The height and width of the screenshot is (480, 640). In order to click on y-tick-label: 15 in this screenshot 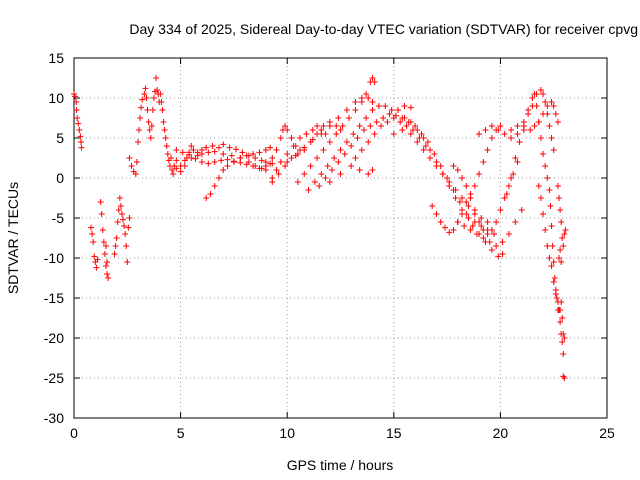, I will do `click(56, 58)`.